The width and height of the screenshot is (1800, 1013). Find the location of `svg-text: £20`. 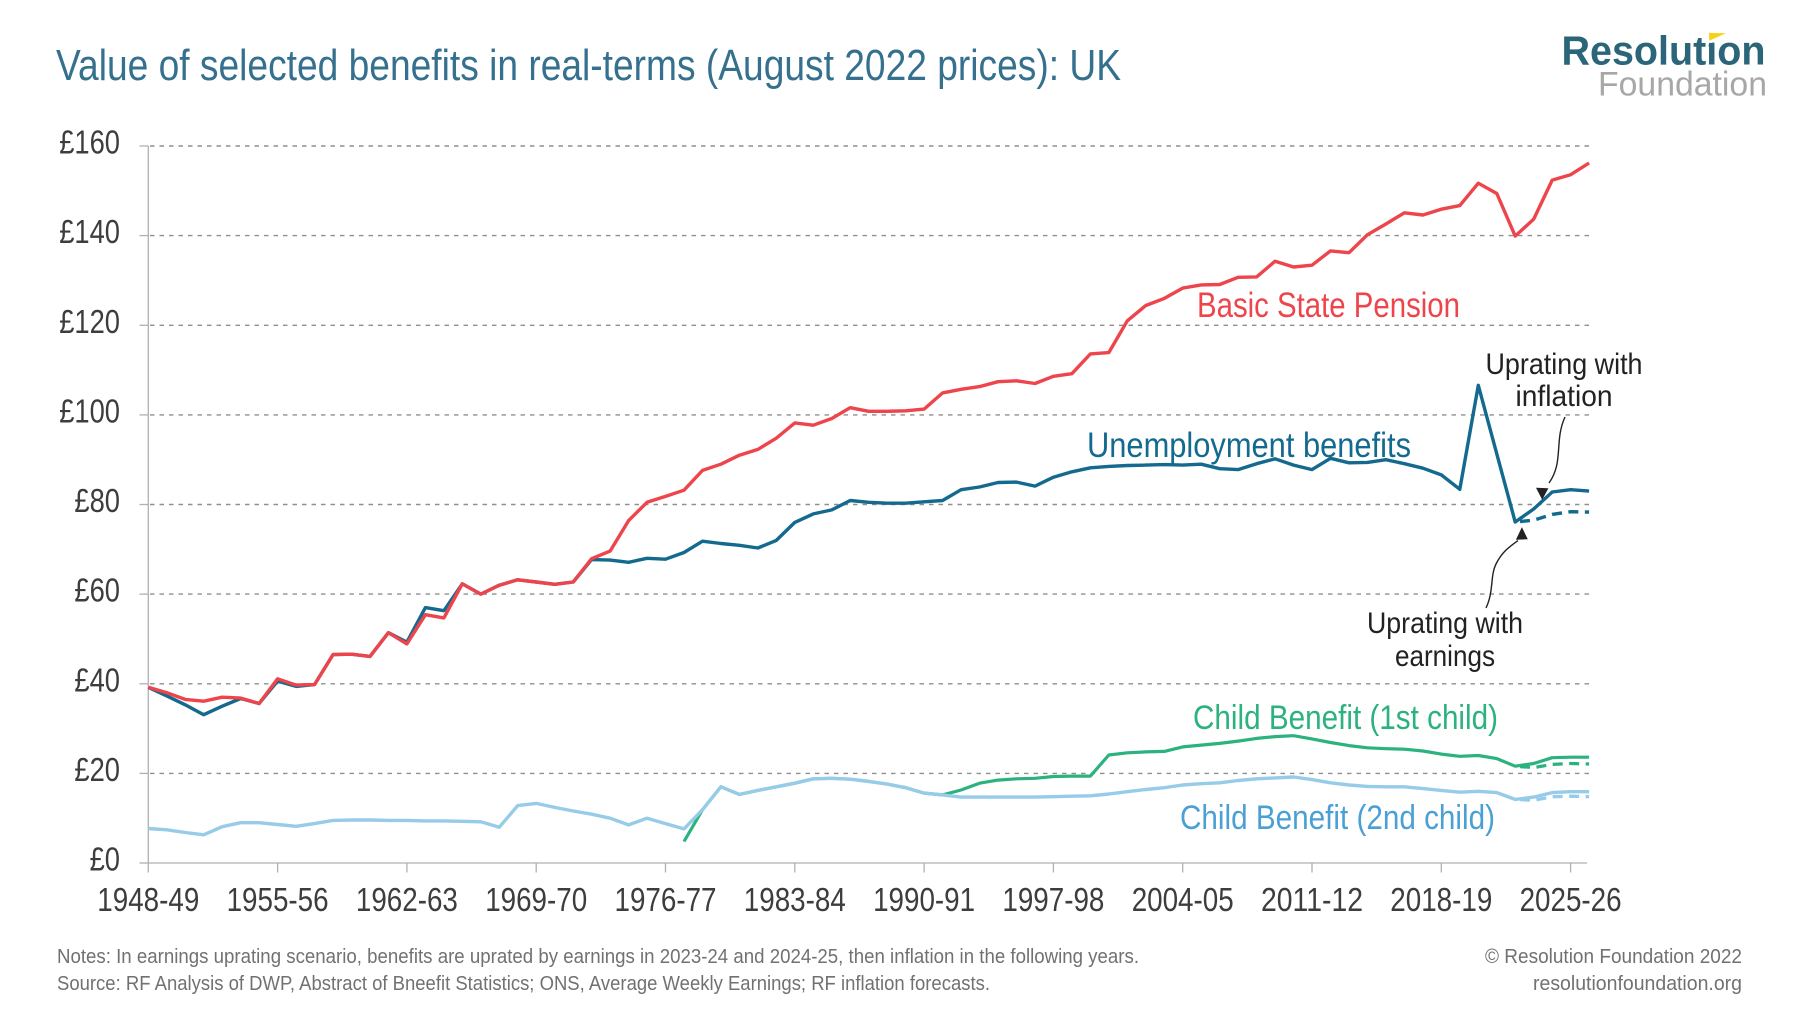

svg-text: £20 is located at coordinates (97, 769).